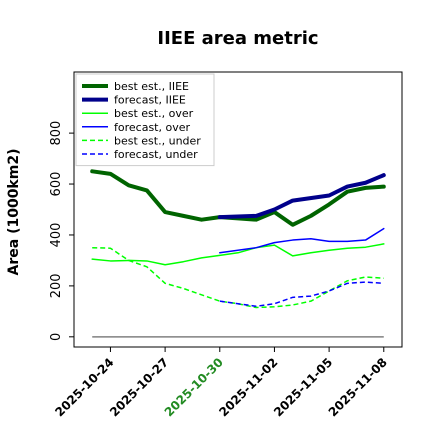 The width and height of the screenshot is (440, 445). Describe the element at coordinates (157, 140) in the screenshot. I see `legend-label: best est., under` at that location.